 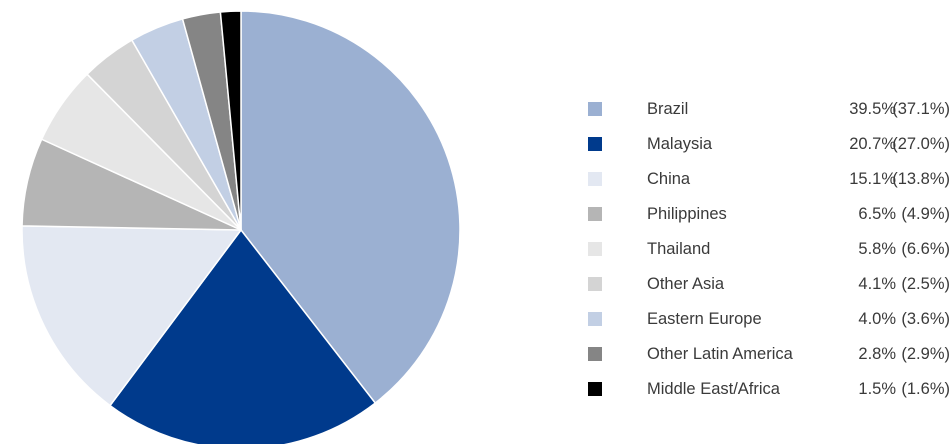 What do you see at coordinates (877, 389) in the screenshot?
I see `legend-value: 1.5%` at bounding box center [877, 389].